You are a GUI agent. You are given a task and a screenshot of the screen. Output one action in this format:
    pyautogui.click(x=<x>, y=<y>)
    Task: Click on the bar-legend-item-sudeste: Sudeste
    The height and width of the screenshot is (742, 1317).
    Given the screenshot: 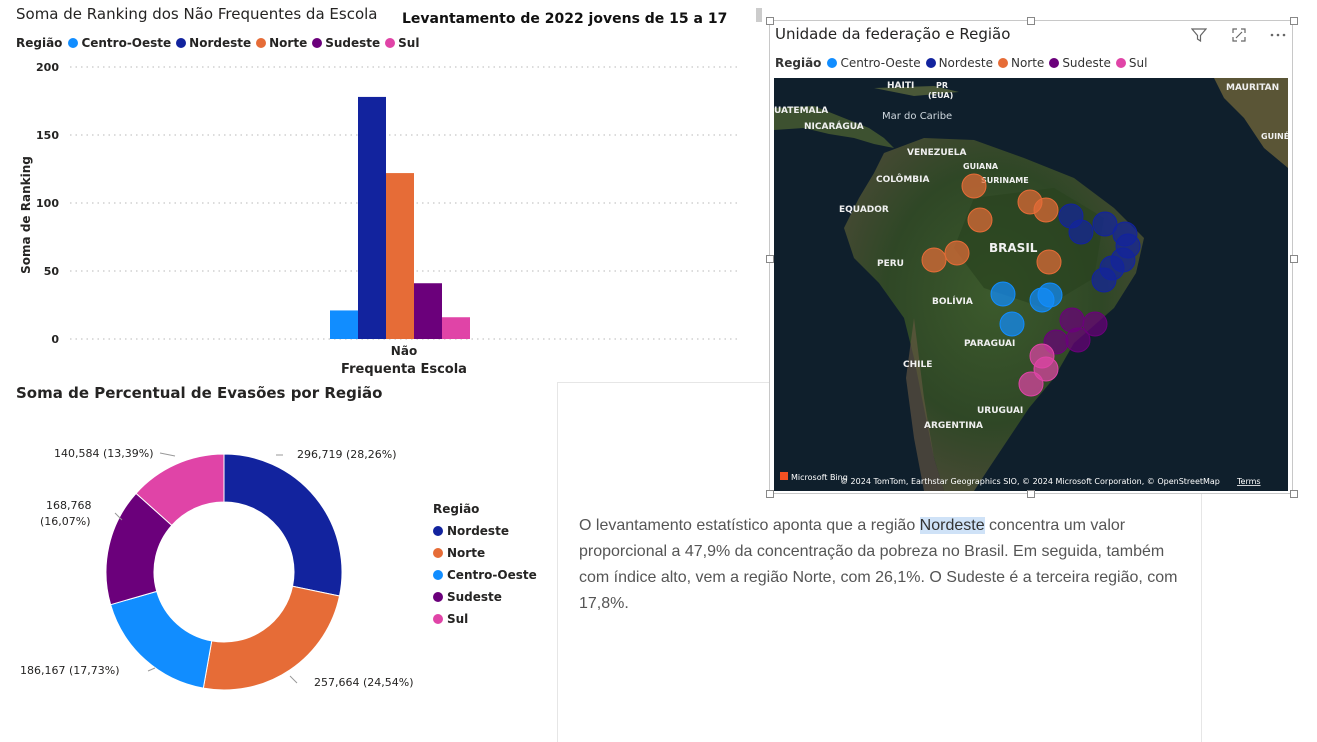 What is the action you would take?
    pyautogui.click(x=346, y=43)
    